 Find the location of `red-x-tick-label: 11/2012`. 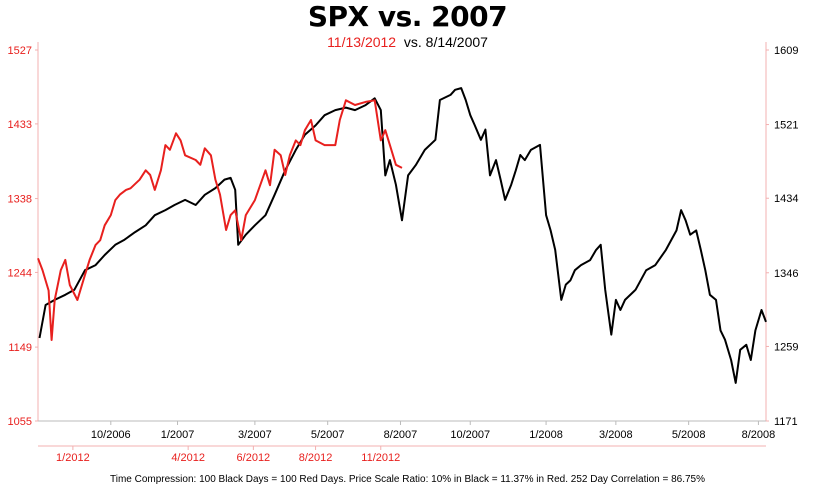

red-x-tick-label: 11/2012 is located at coordinates (380, 458).